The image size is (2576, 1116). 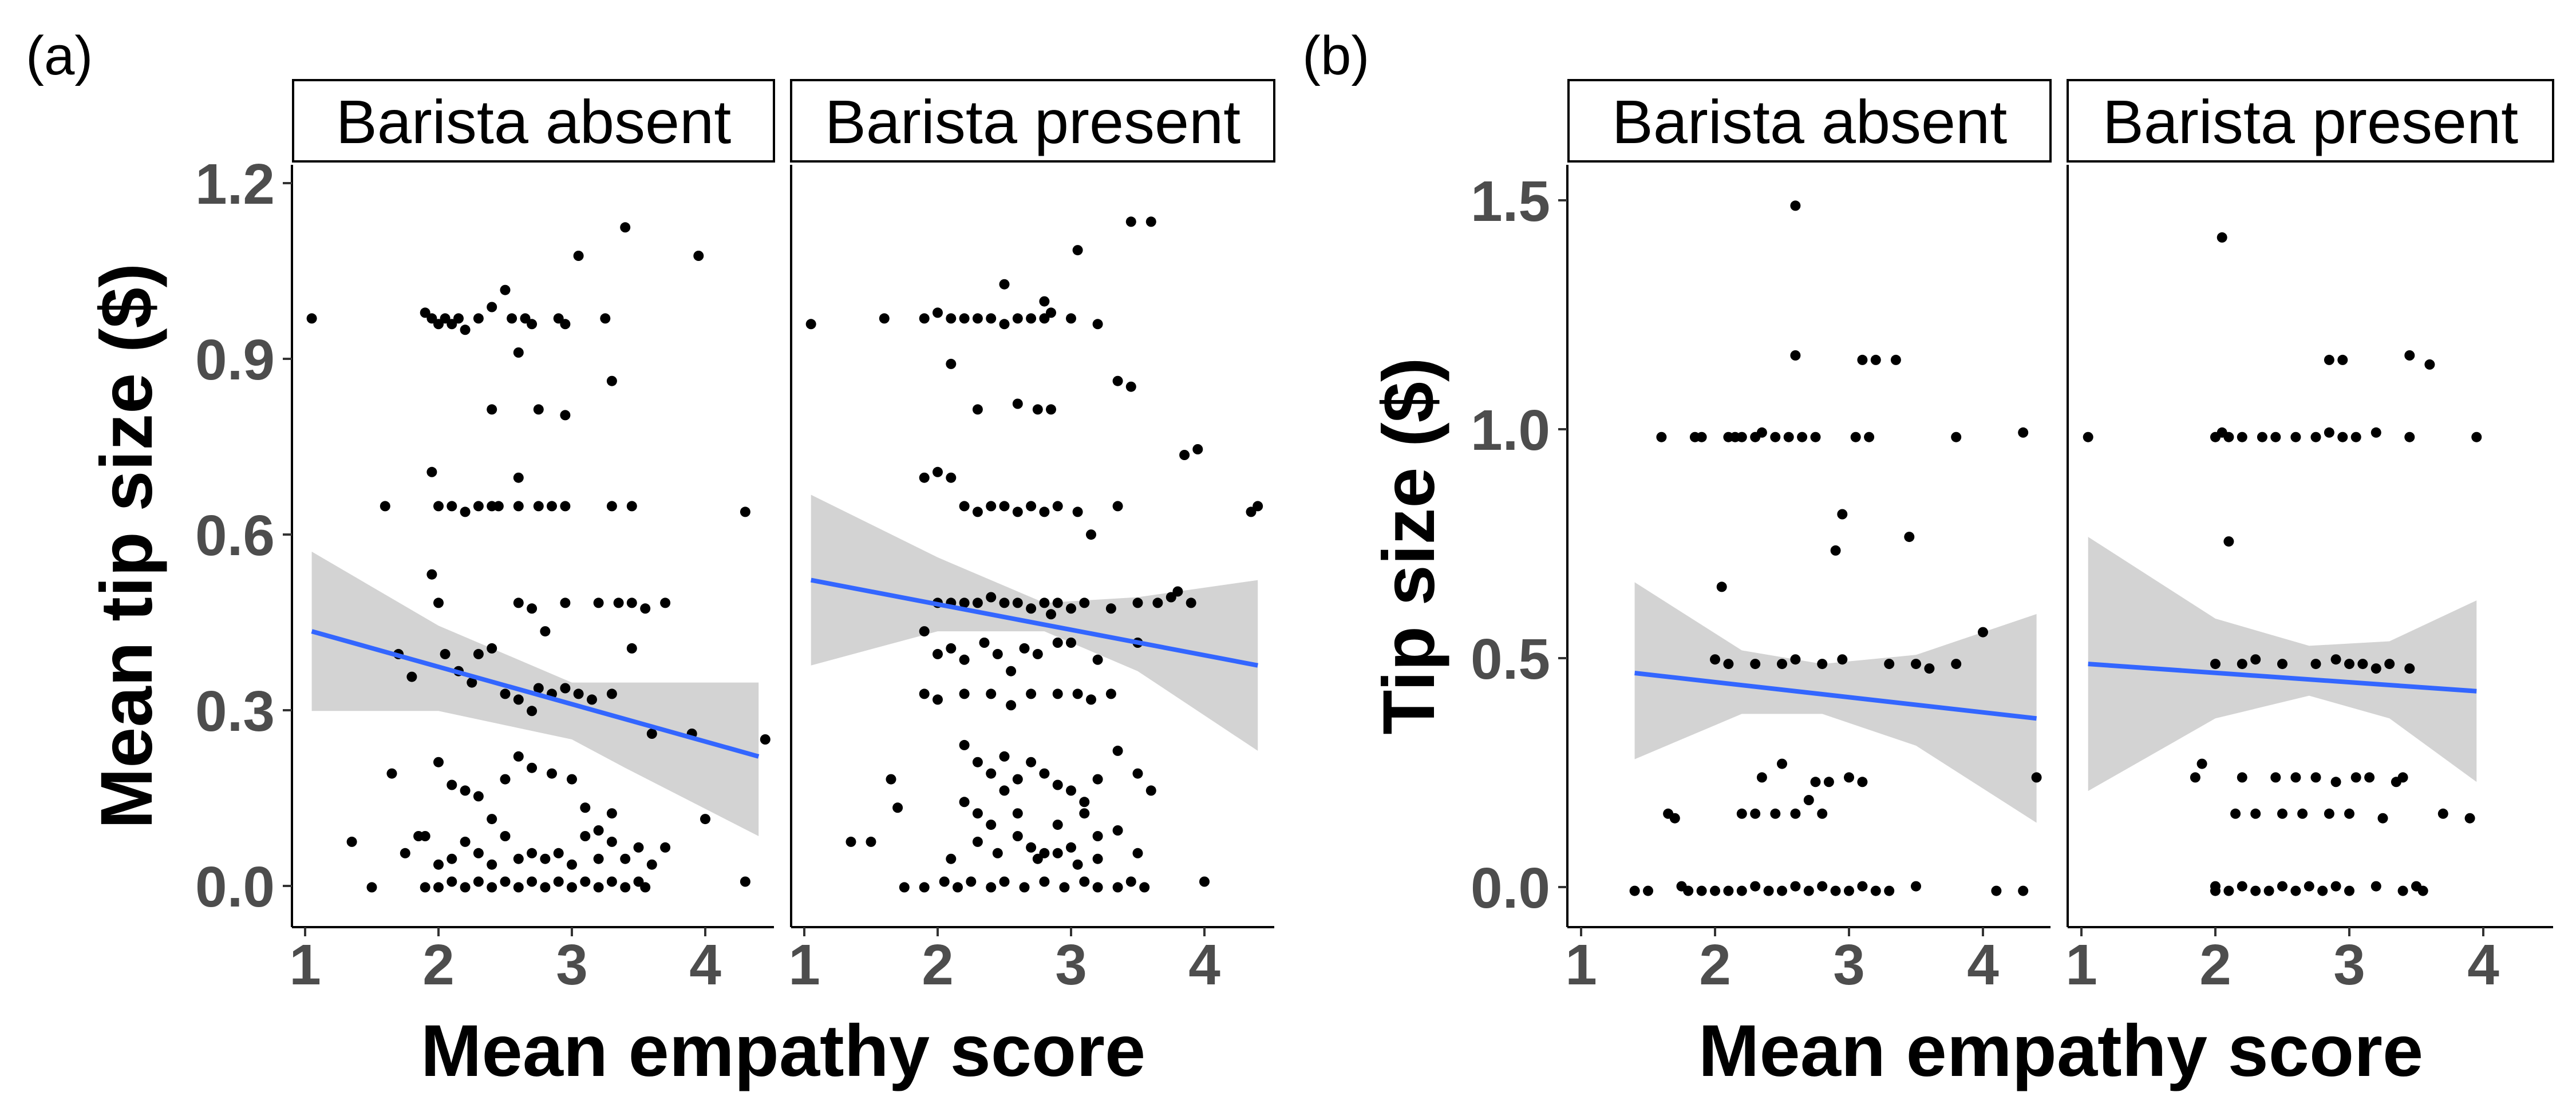 What do you see at coordinates (1510, 659) in the screenshot?
I see `panel-b-y-tick-label: 0.5` at bounding box center [1510, 659].